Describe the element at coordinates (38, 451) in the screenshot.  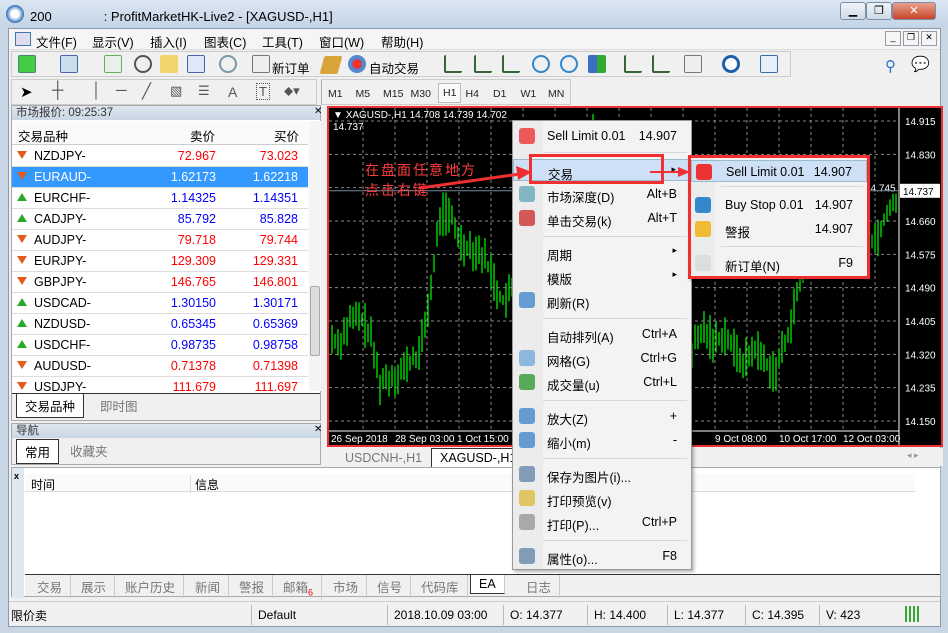
I see `tab-common: 常用` at that location.